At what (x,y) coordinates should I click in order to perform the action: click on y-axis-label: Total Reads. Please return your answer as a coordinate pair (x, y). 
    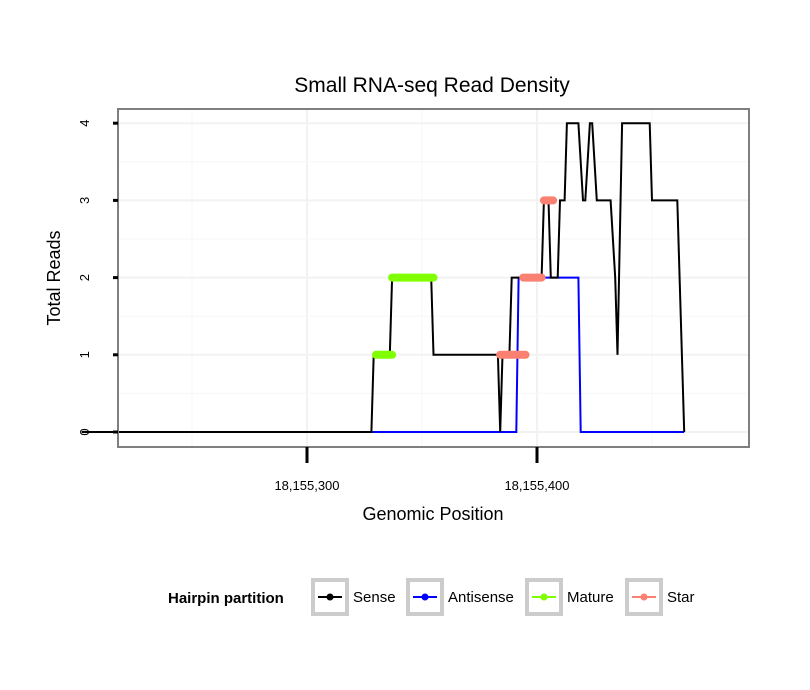
    Looking at the image, I should click on (54, 277).